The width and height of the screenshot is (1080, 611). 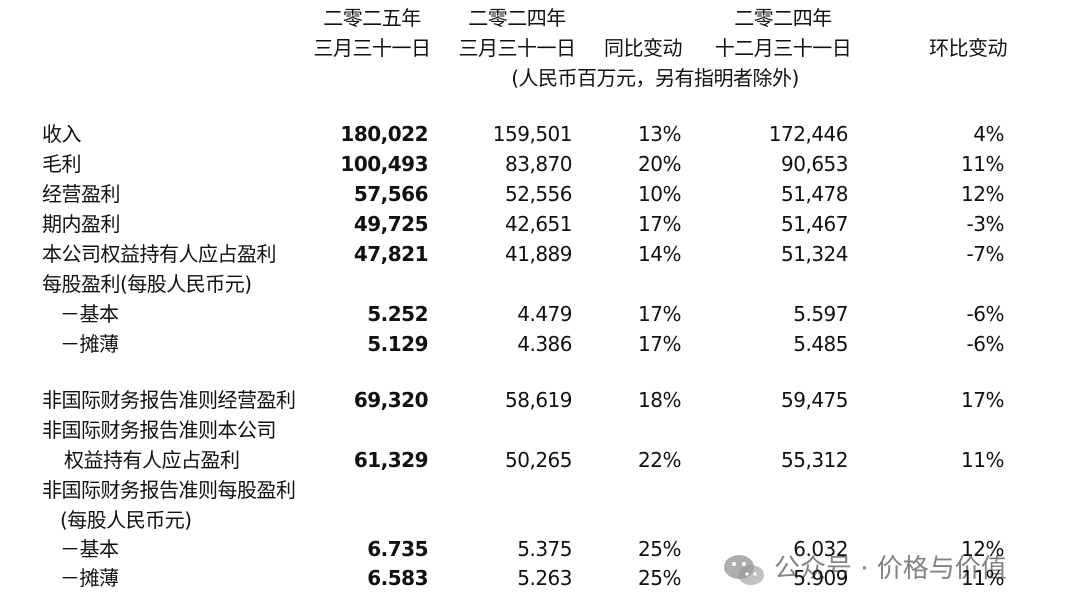 What do you see at coordinates (985, 254) in the screenshot?
I see `cell: -7%` at bounding box center [985, 254].